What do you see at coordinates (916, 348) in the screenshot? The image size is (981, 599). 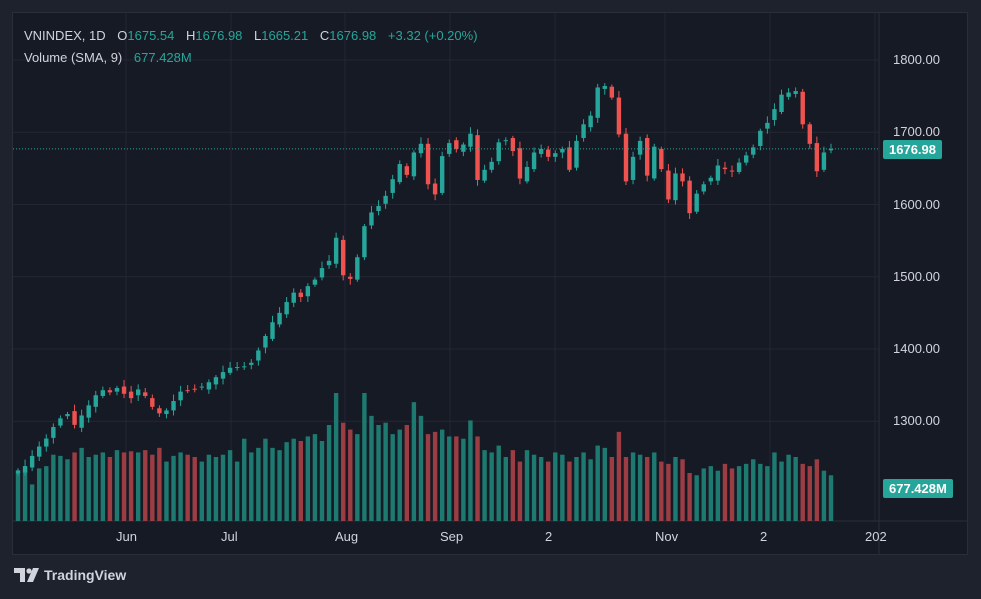 I see `y-tick-label: 1400.00` at bounding box center [916, 348].